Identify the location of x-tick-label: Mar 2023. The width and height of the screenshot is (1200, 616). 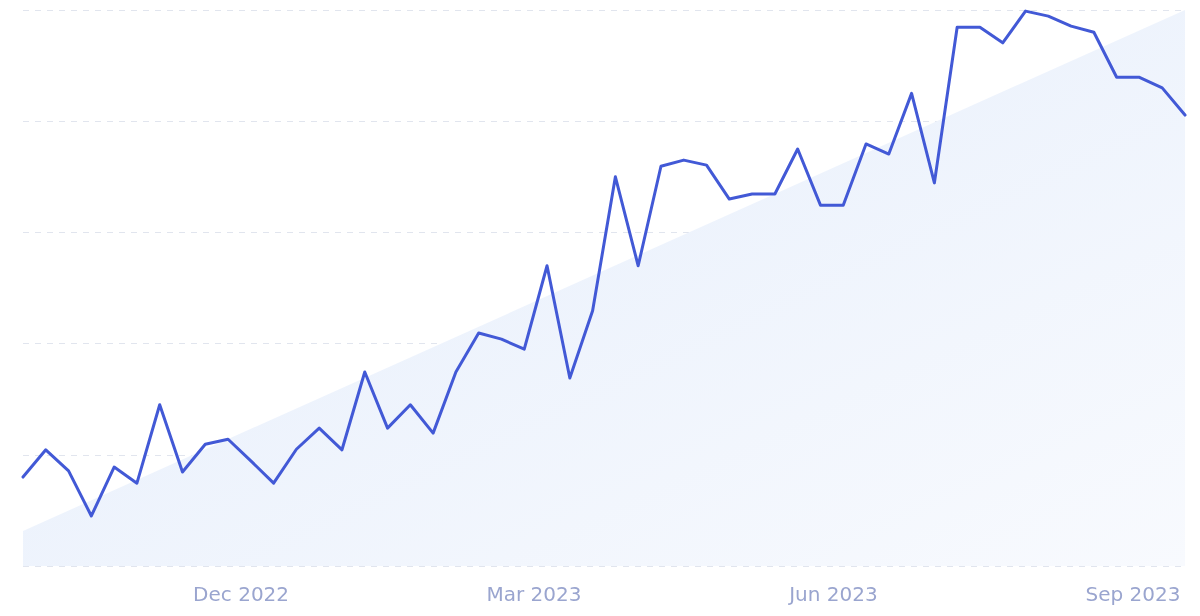
(534, 594).